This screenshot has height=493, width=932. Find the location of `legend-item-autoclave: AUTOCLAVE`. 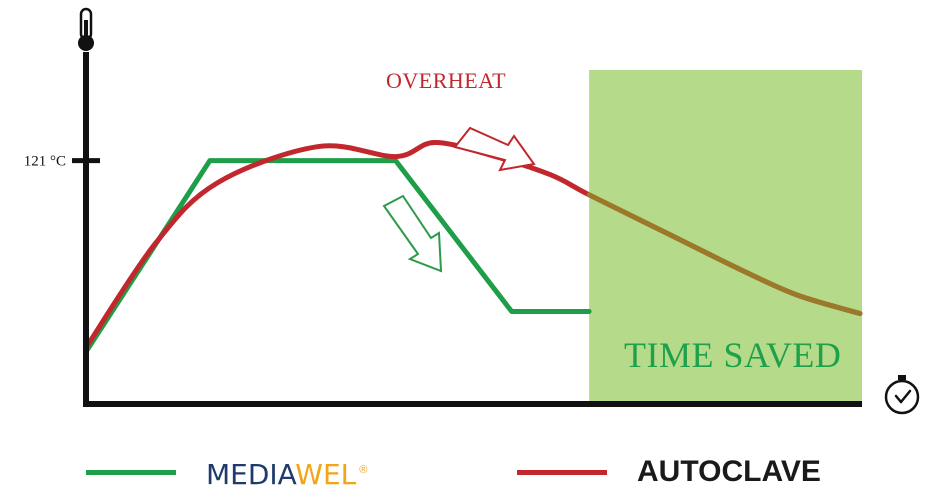

legend-item-autoclave: AUTOCLAVE is located at coordinates (669, 472).